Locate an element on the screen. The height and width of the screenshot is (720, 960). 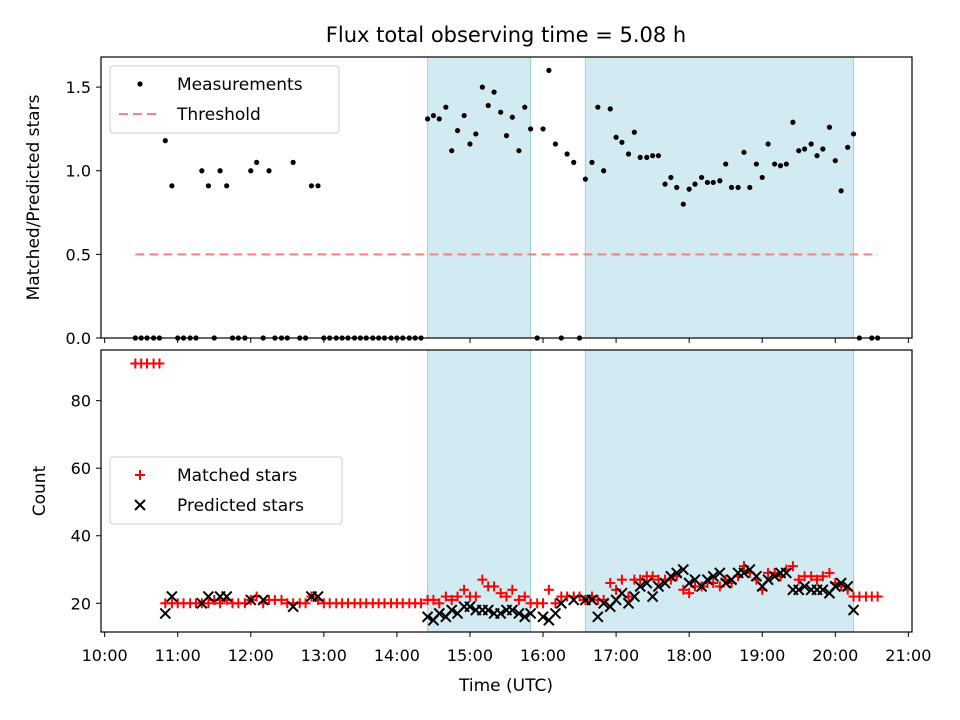
y-tick-label: 60 is located at coordinates (81, 468).